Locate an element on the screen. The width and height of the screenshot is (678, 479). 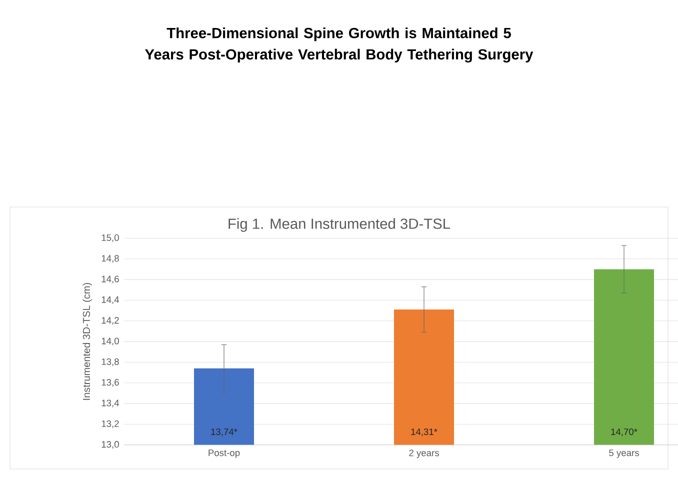
y-tick-label: 13,6 is located at coordinates (110, 383).